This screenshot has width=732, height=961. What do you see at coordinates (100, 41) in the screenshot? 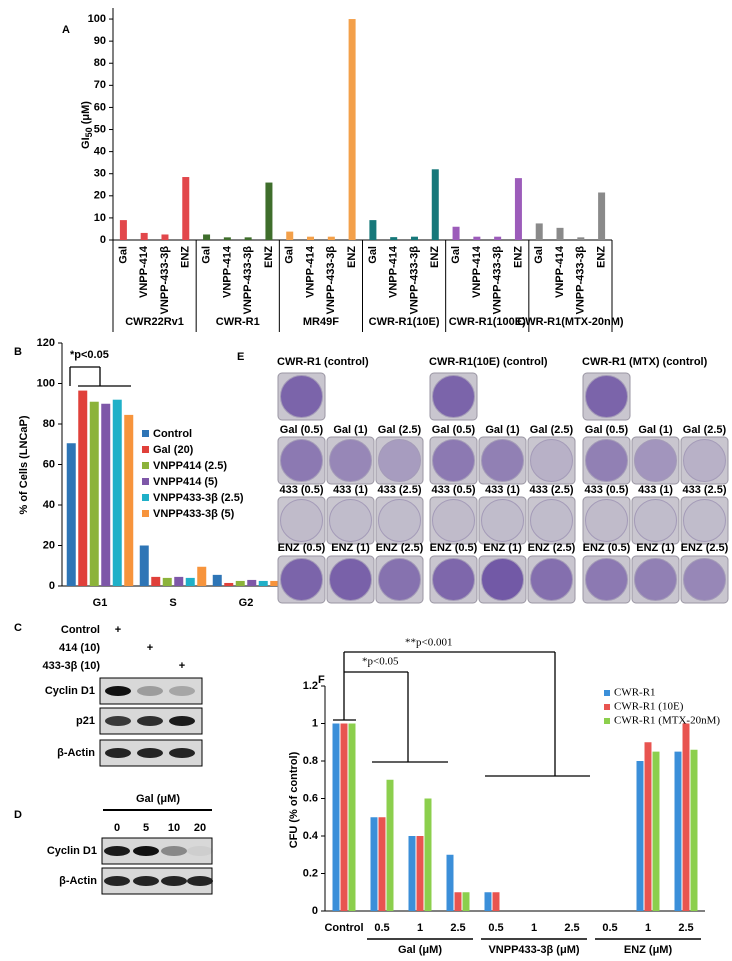
I see `y-tick-label: 90` at bounding box center [100, 41].